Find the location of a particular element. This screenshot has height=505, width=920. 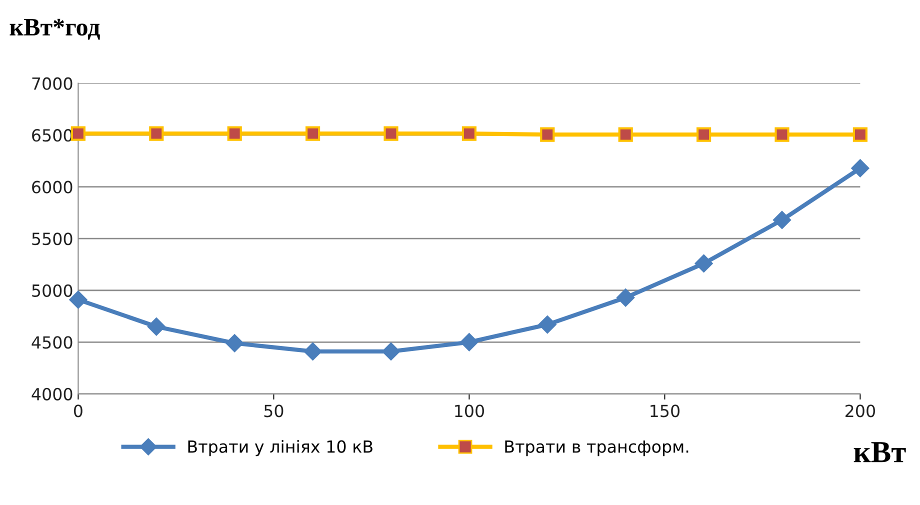

y-tick-label: 5500 is located at coordinates (52, 239).